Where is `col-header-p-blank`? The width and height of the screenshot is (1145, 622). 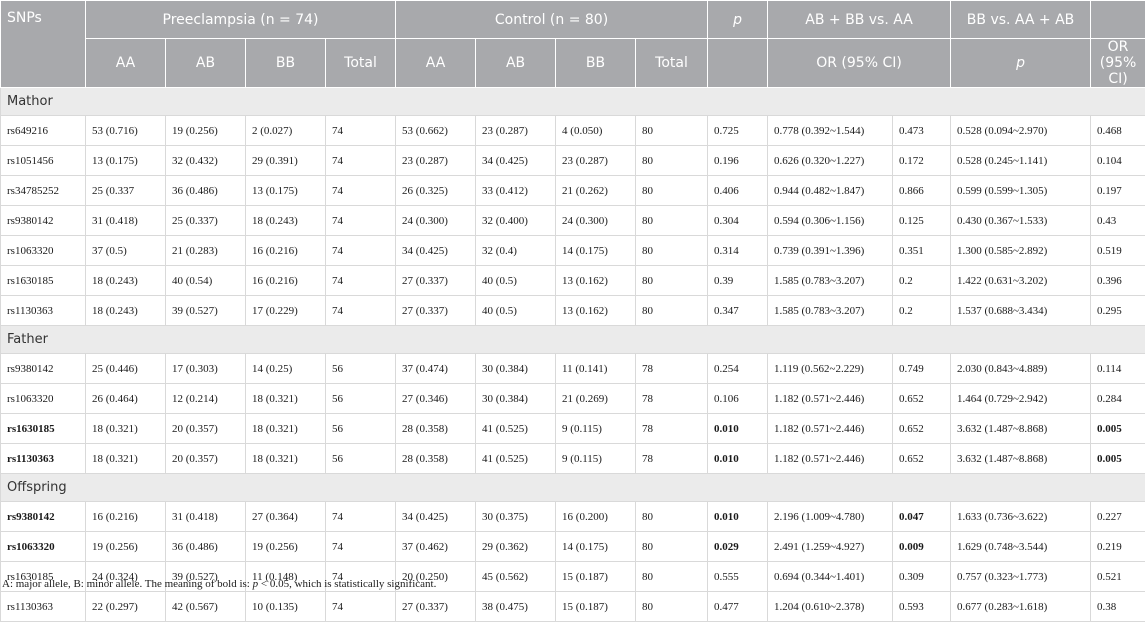
col-header-p-blank is located at coordinates (738, 63).